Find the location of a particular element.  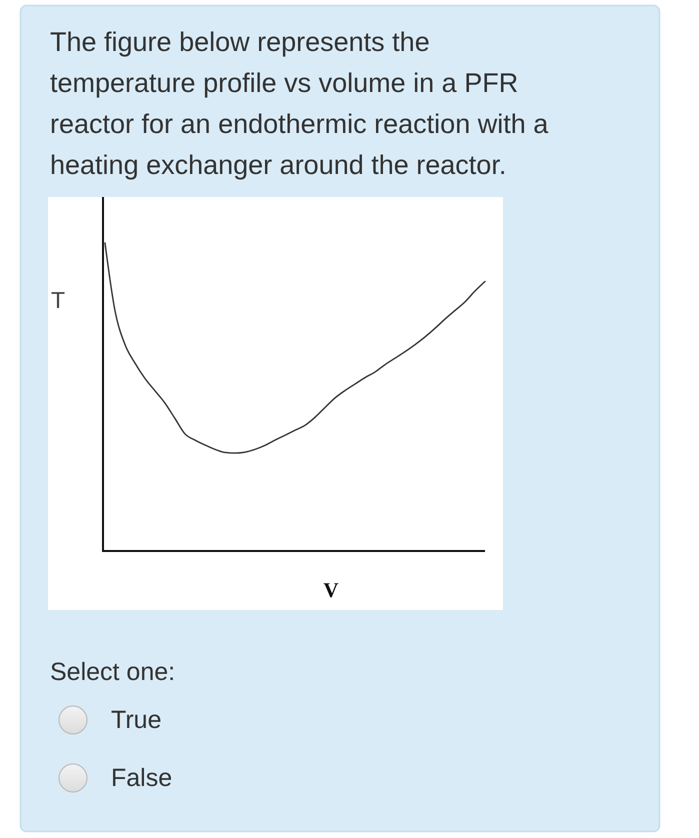

chart-title: The figure below represents the temperature profile vs volume in a PFR reactor for an endothermic reaction with a heating exchanger around the reactor. is located at coordinates (300, 104).